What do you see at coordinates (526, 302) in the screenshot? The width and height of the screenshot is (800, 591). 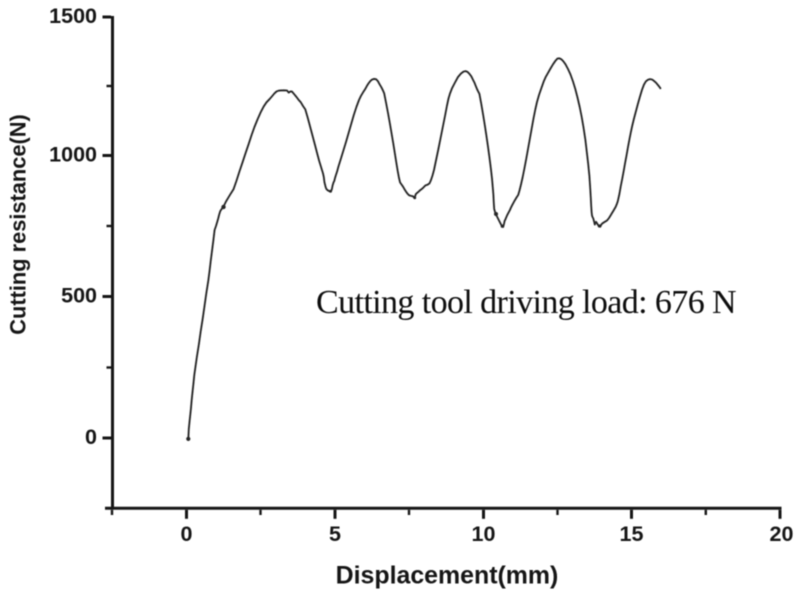 I see `svg-text:Cutting tool driving load: 676: Cutting tool driving load: 676 N` at bounding box center [526, 302].